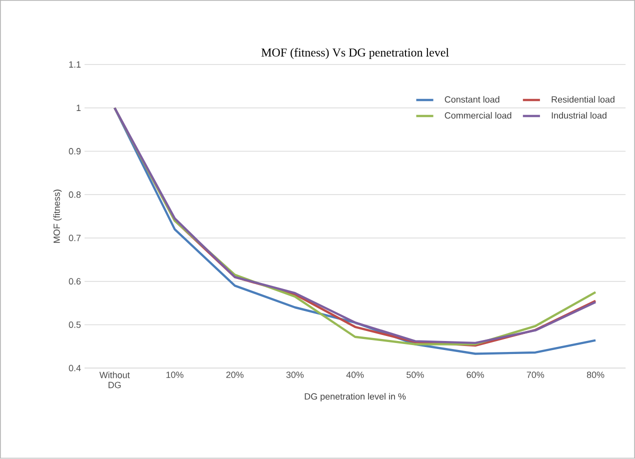  I want to click on x-tick-label: 70%, so click(535, 375).